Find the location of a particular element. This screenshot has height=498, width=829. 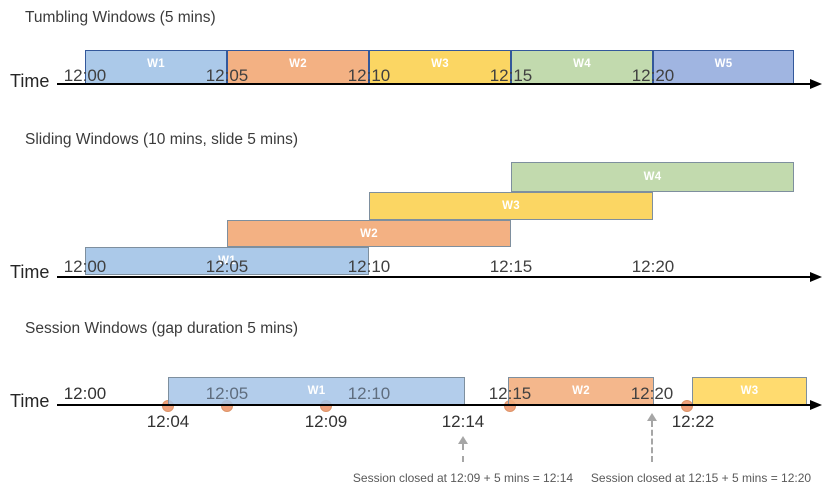

event-label-12-09: 12:09 is located at coordinates (326, 421).